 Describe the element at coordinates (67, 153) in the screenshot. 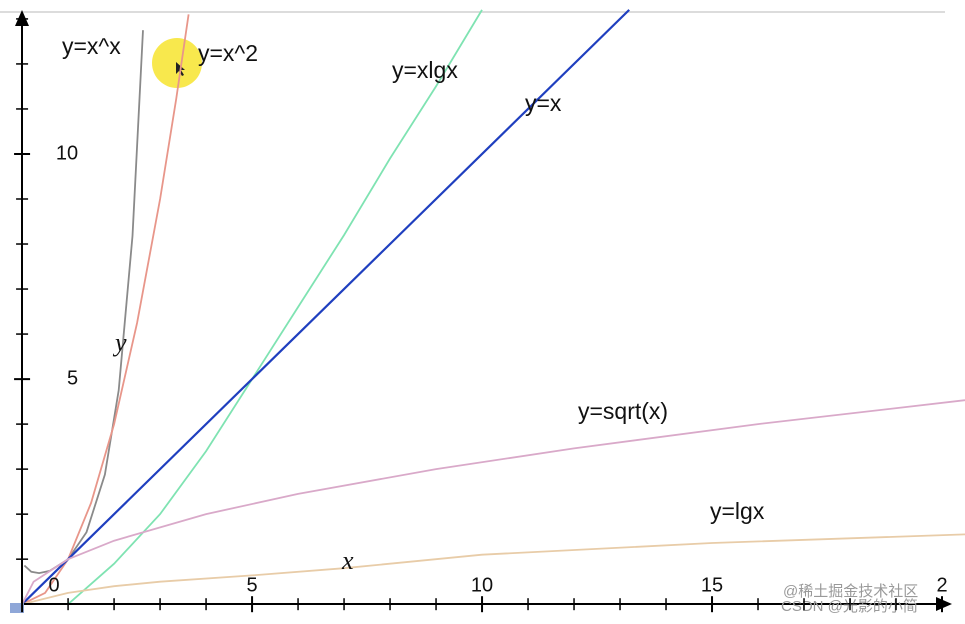

I see `y-tick-label: 10` at that location.